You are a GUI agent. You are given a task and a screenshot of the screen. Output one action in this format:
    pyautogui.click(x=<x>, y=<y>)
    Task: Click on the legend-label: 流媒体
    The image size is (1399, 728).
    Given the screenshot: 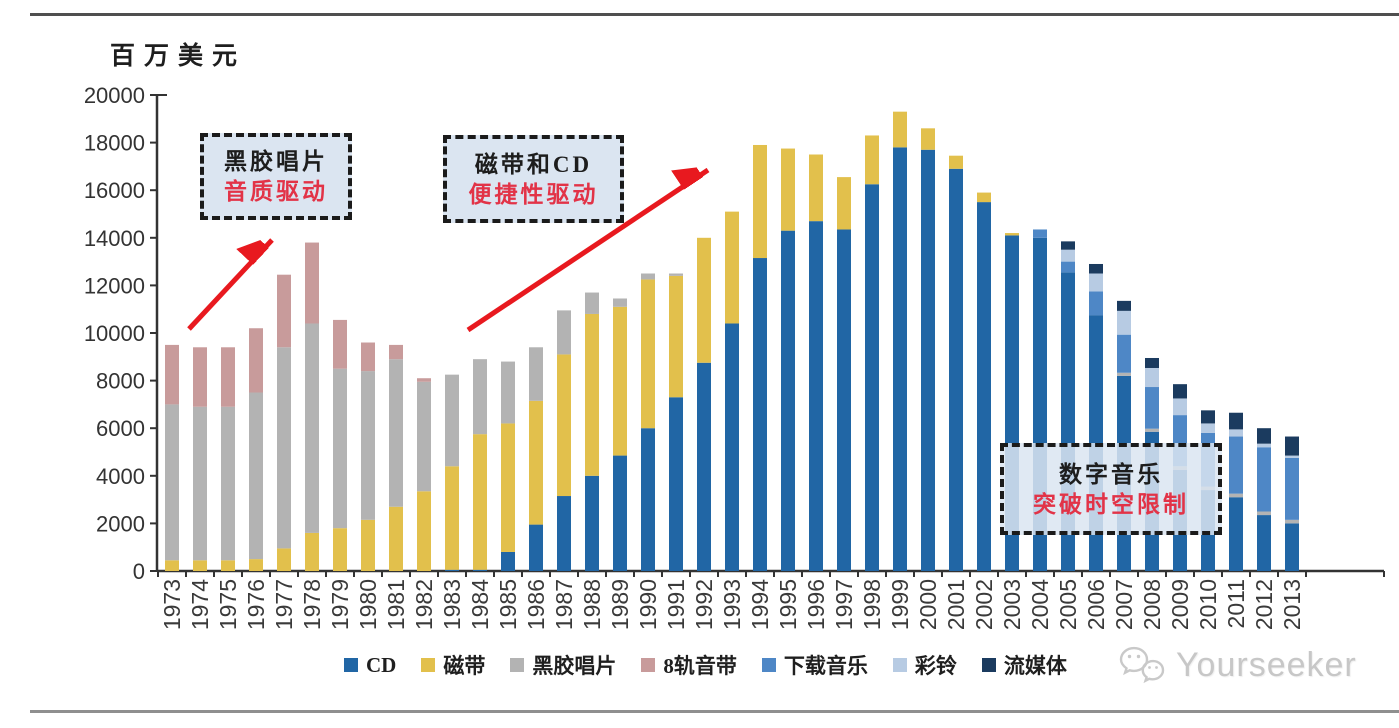 What is the action you would take?
    pyautogui.click(x=1035, y=666)
    